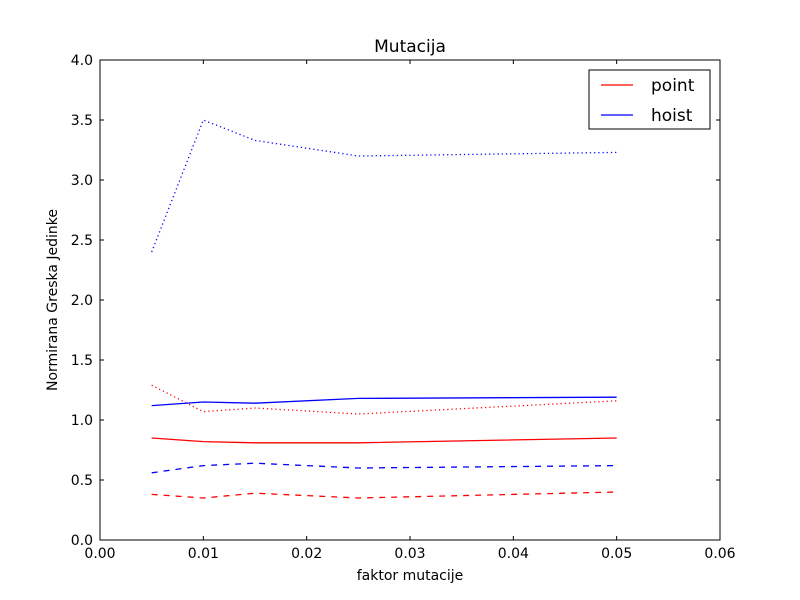 This screenshot has height=600, width=800. I want to click on y-tick-label: 4.0, so click(82, 61).